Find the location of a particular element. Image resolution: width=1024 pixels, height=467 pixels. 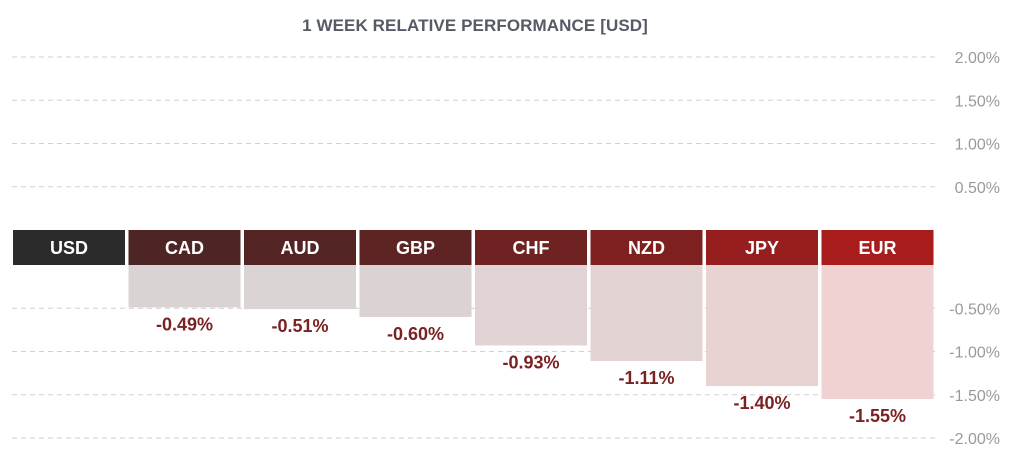

value-label: -0.93% is located at coordinates (530, 362).